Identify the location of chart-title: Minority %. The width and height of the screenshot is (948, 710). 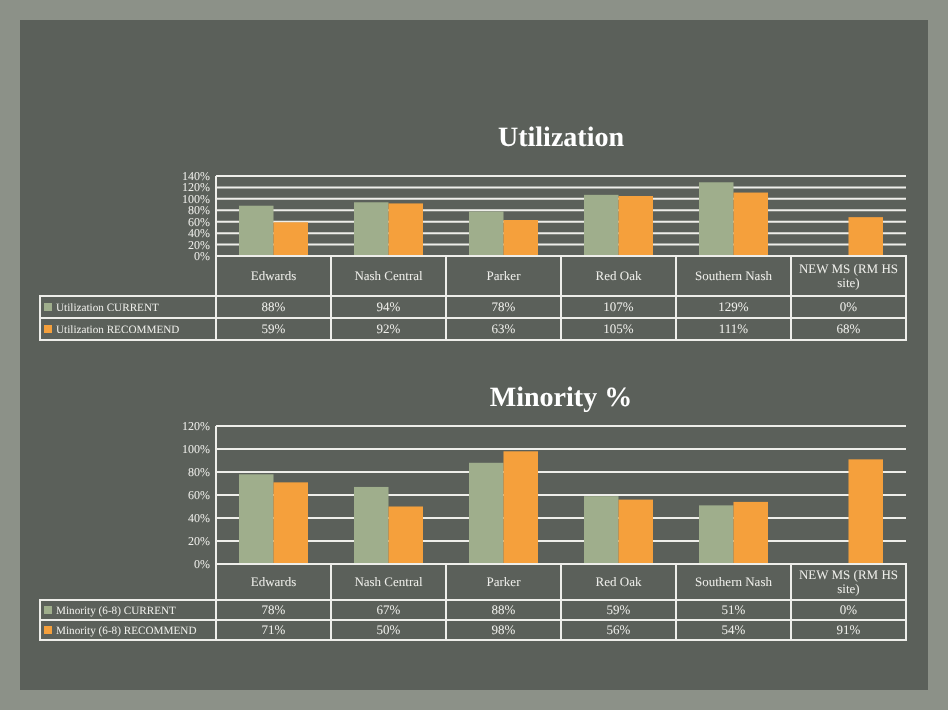
(561, 399).